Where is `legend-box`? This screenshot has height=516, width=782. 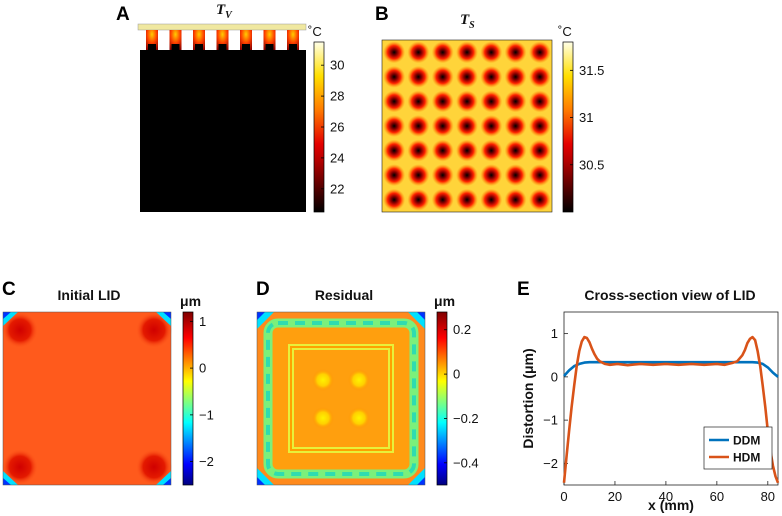 legend-box is located at coordinates (738, 448).